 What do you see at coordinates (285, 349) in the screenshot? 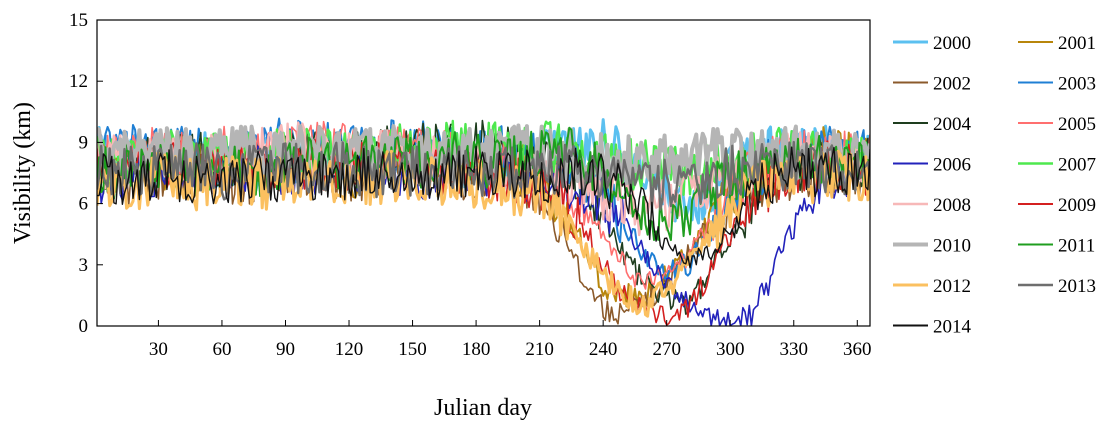
I see `x-tick-label: 90` at bounding box center [285, 349].